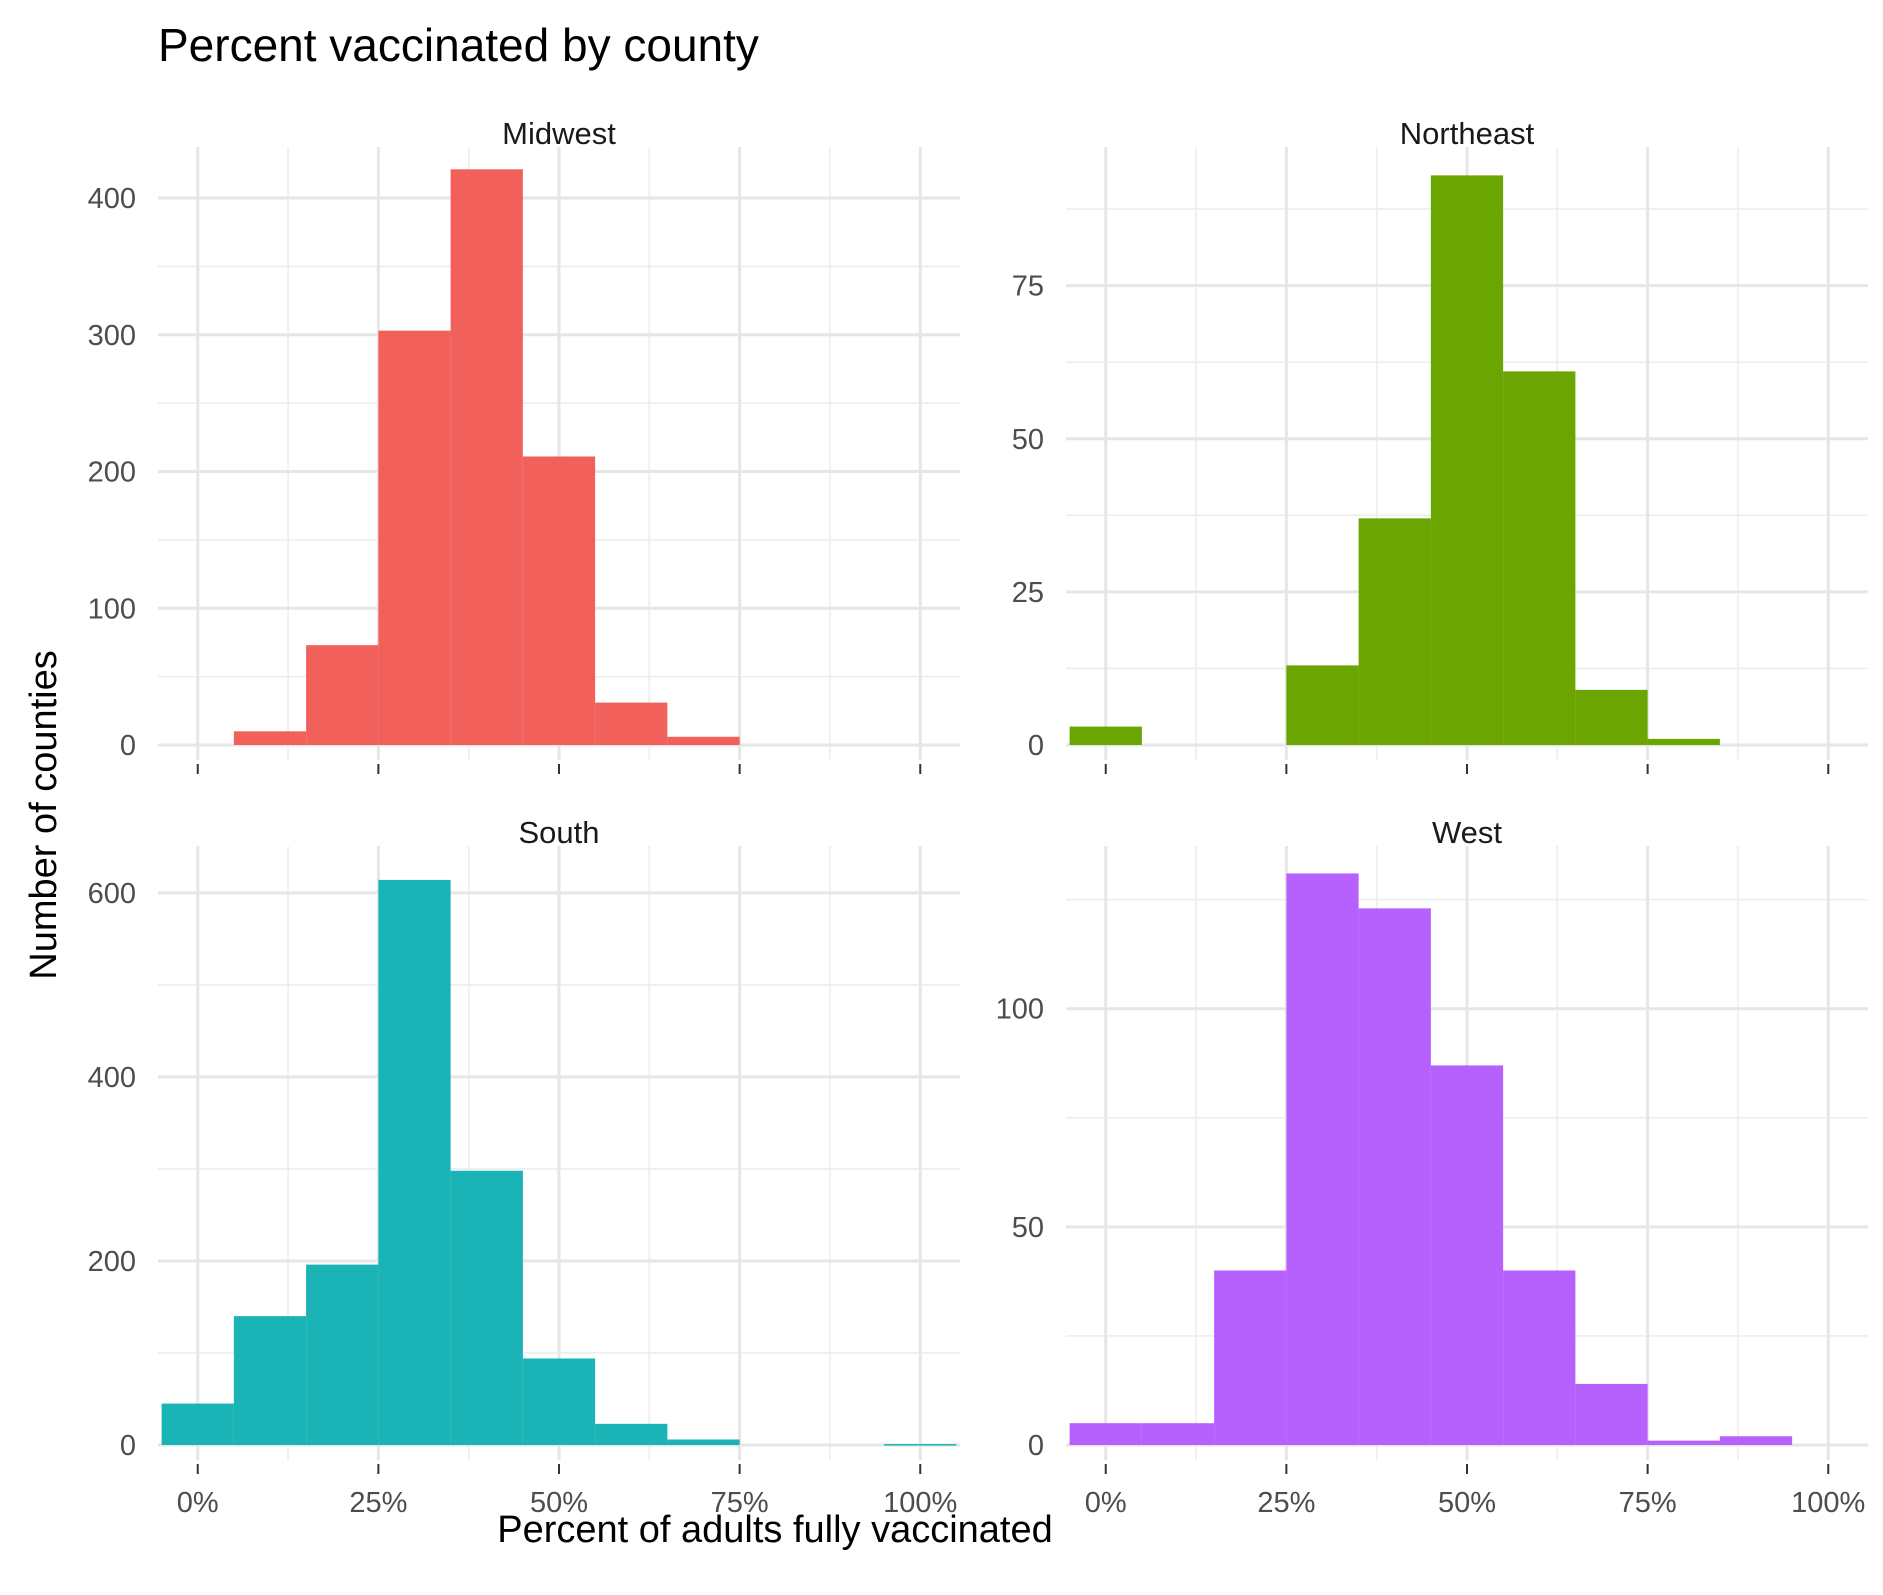 Image resolution: width=1883 pixels, height=1595 pixels. What do you see at coordinates (1028, 593) in the screenshot?
I see `y-tick-label: 25` at bounding box center [1028, 593].